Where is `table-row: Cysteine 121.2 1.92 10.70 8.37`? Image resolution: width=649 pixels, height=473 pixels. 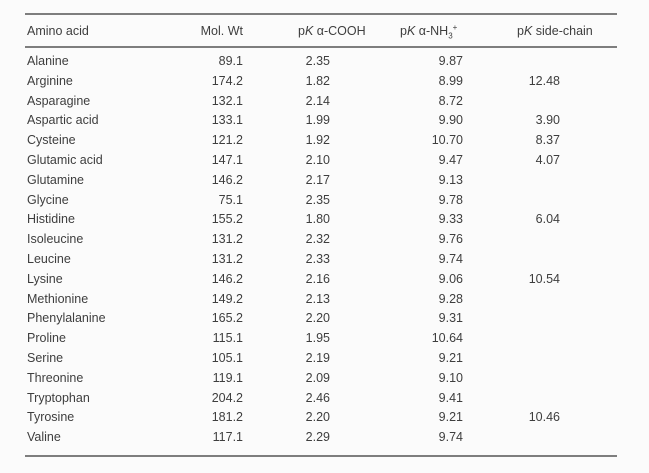 table-row: Cysteine 121.2 1.92 10.70 8.37 is located at coordinates (321, 141).